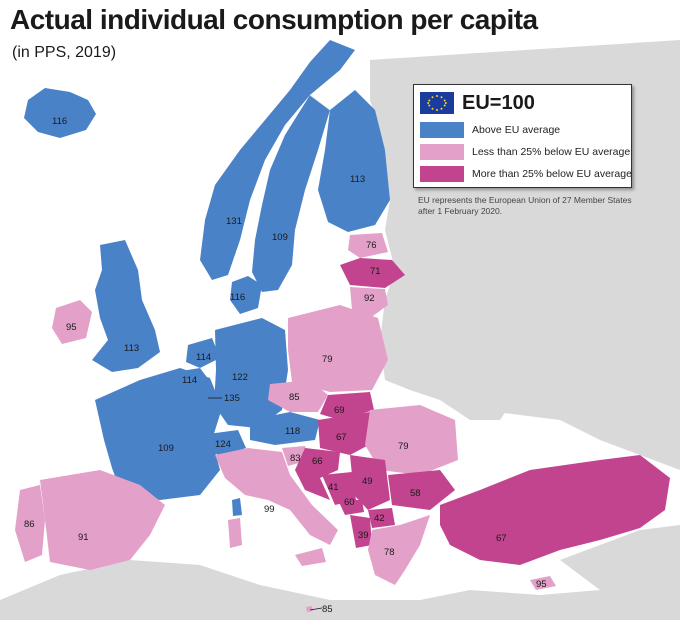 This screenshot has height=620, width=680. Describe the element at coordinates (102, 520) in the screenshot. I see `spain-region` at that location.